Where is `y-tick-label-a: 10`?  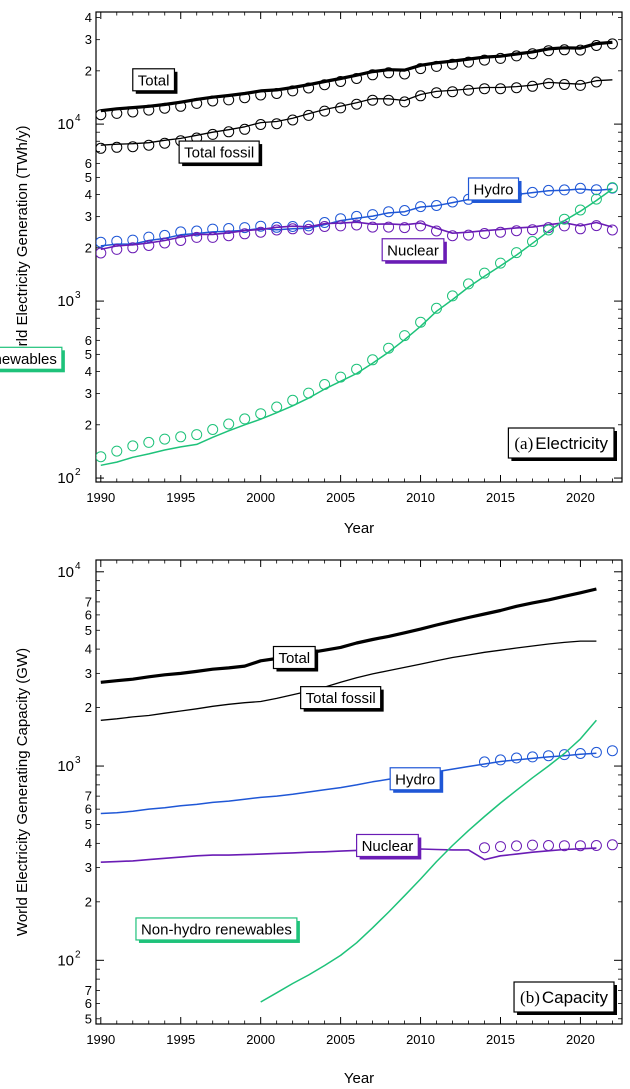 y-tick-label-a: 10 is located at coordinates (65, 124).